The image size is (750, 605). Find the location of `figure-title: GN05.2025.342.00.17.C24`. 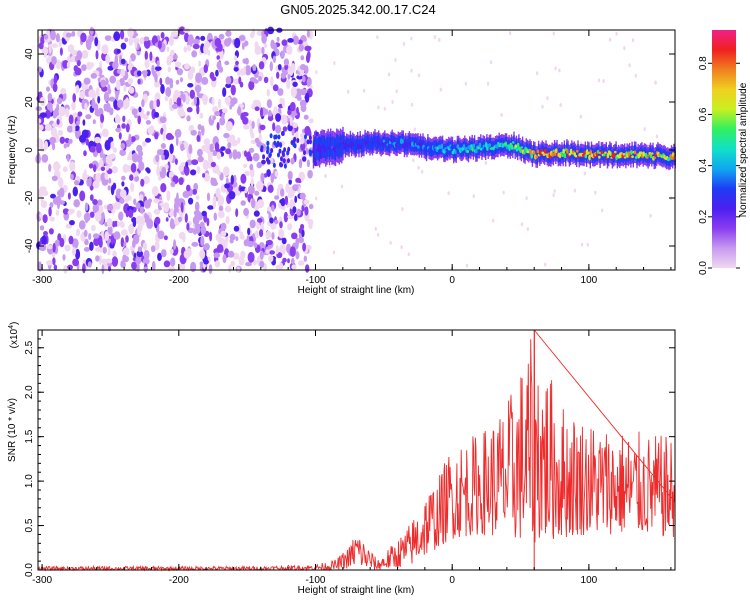

figure-title: GN05.2025.342.00.17.C24 is located at coordinates (357, 9).